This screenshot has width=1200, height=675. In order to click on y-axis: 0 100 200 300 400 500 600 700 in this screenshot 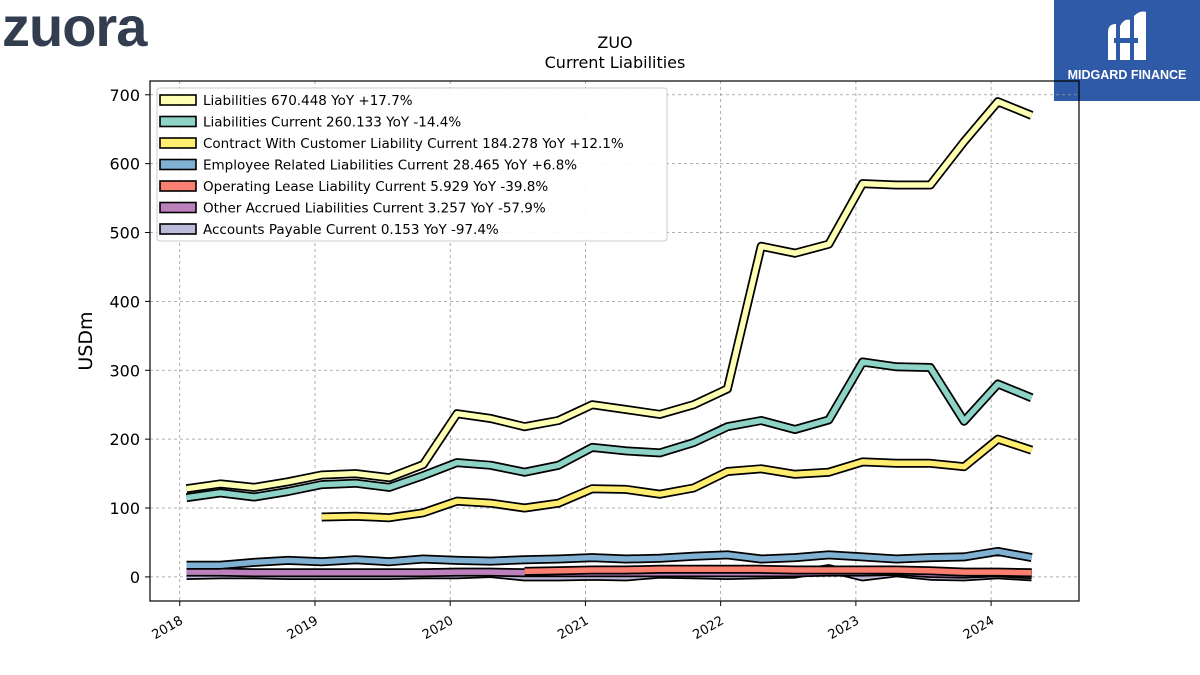, I will do `click(129, 336)`.